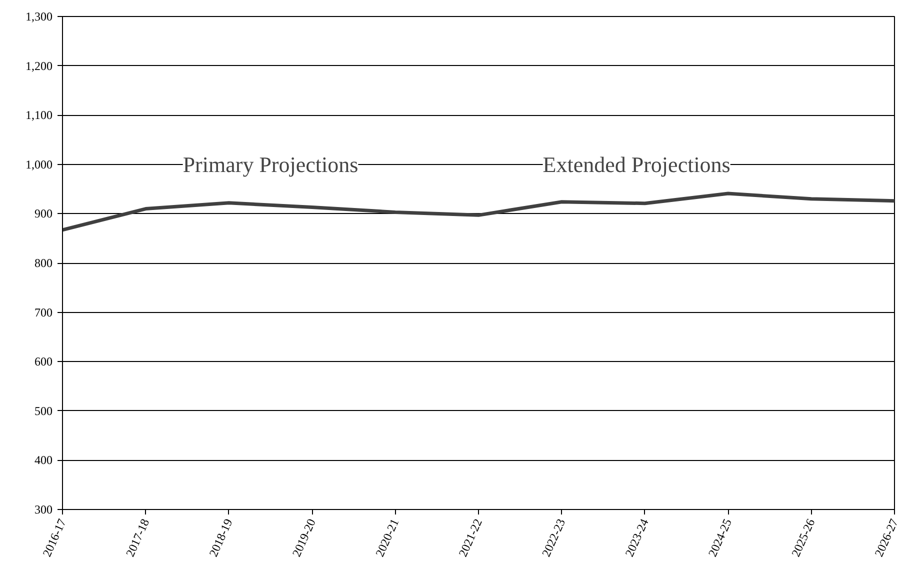 The image size is (900, 562). I want to click on y-tick-label: 300, so click(43, 509).